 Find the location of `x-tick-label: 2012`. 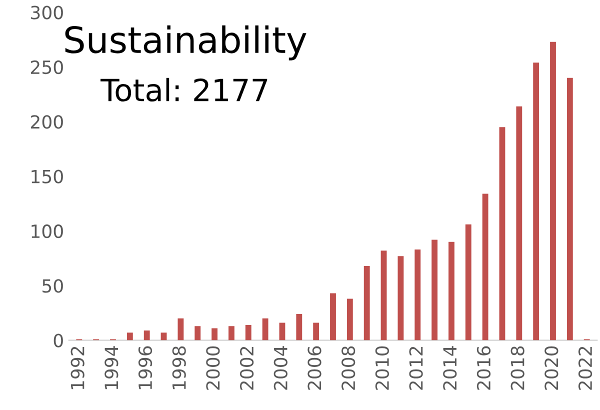

x-tick-label: 2012 is located at coordinates (416, 368).